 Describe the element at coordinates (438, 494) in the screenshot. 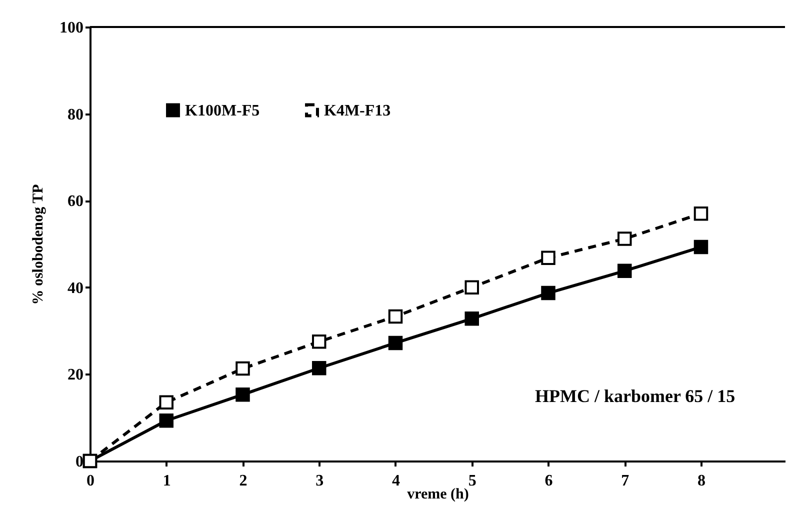

I see `x-axis-title: vreme (h)` at that location.